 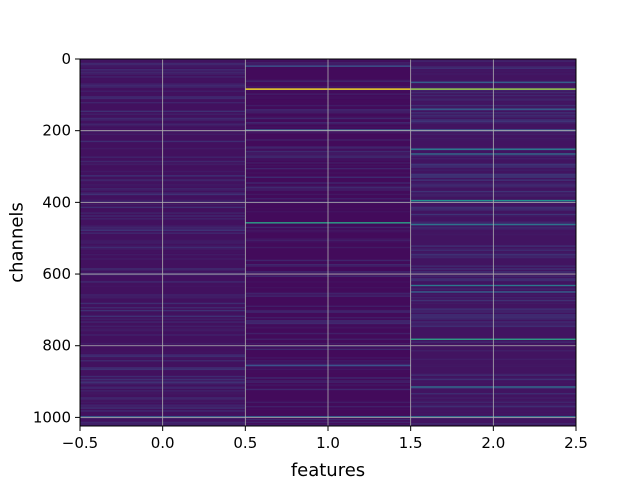 What do you see at coordinates (56, 238) in the screenshot?
I see `y-axis-ticks: 0 200 400 600 800 1000` at bounding box center [56, 238].